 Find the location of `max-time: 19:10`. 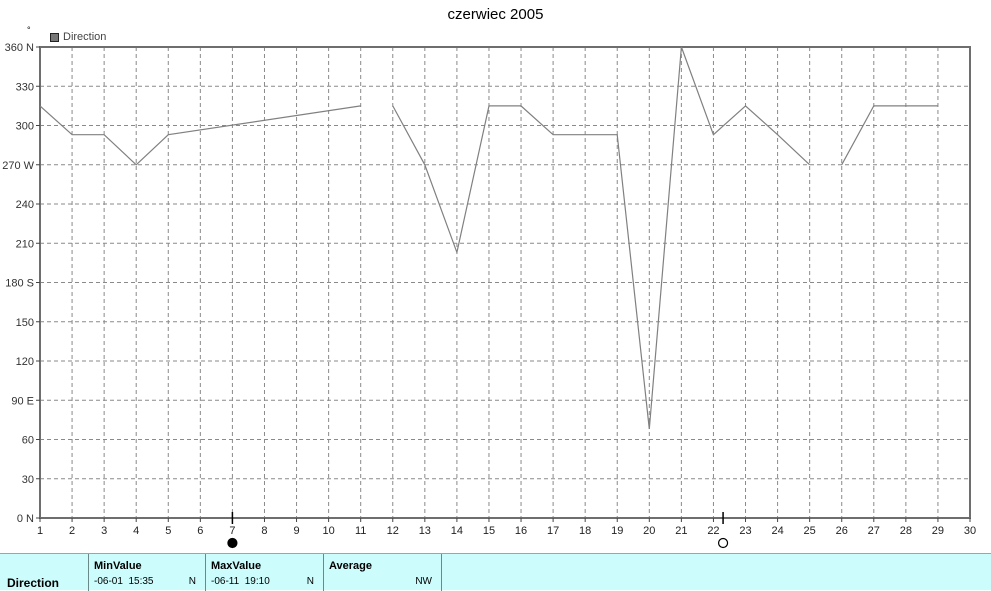

max-time: 19:10 is located at coordinates (257, 581).